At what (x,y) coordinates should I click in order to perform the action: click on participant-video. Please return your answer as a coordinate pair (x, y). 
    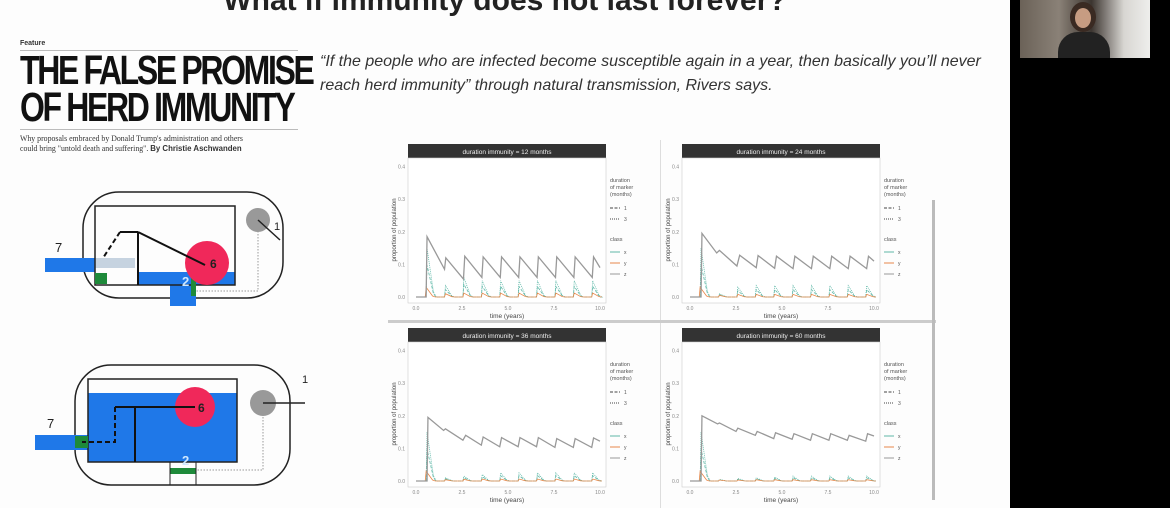
    Looking at the image, I should click on (1085, 29).